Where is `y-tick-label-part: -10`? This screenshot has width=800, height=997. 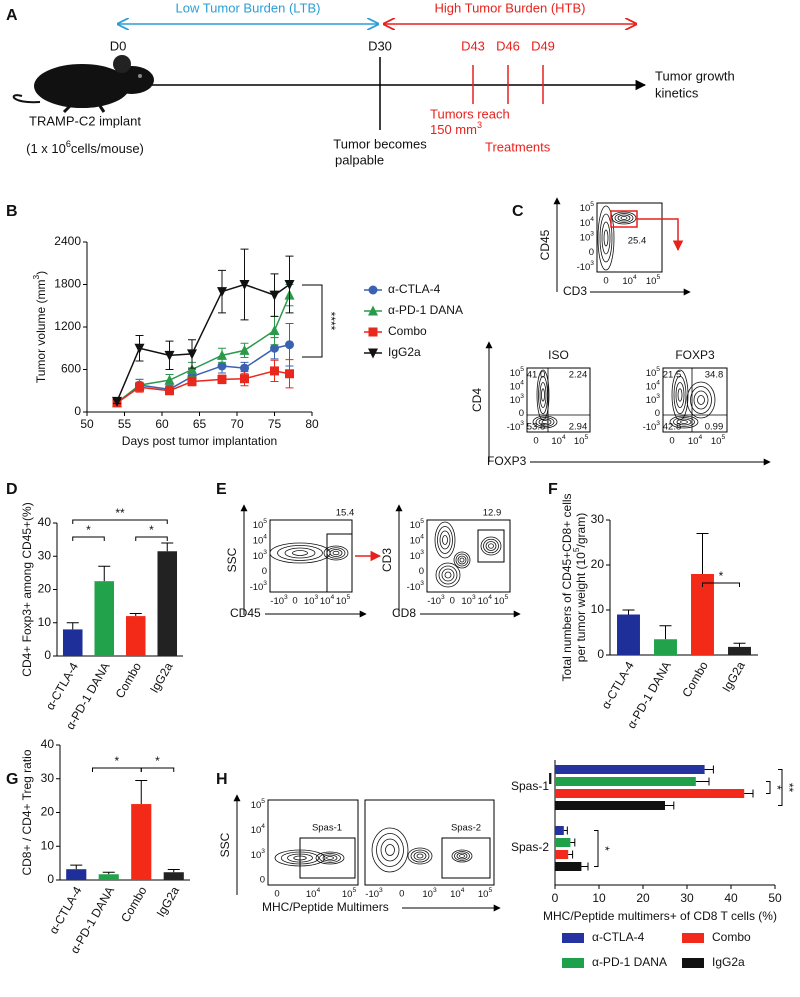
y-tick-label-part: -10 is located at coordinates (257, 587).